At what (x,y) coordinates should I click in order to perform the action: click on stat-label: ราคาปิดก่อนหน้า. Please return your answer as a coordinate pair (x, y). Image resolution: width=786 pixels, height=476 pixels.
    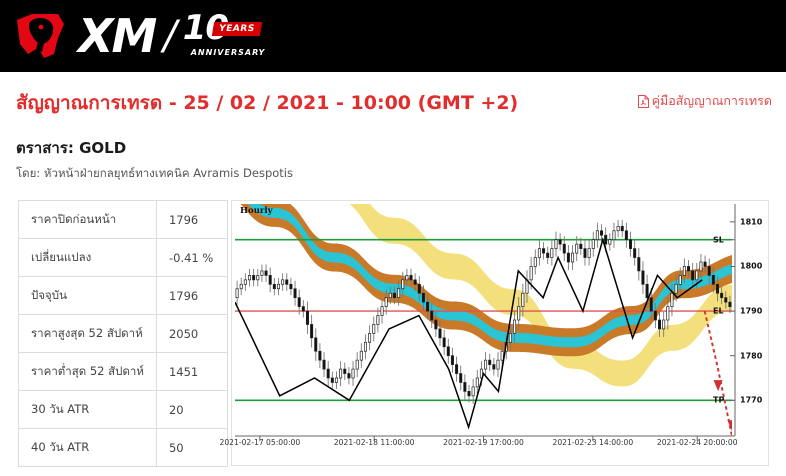
    Looking at the image, I should click on (87, 219).